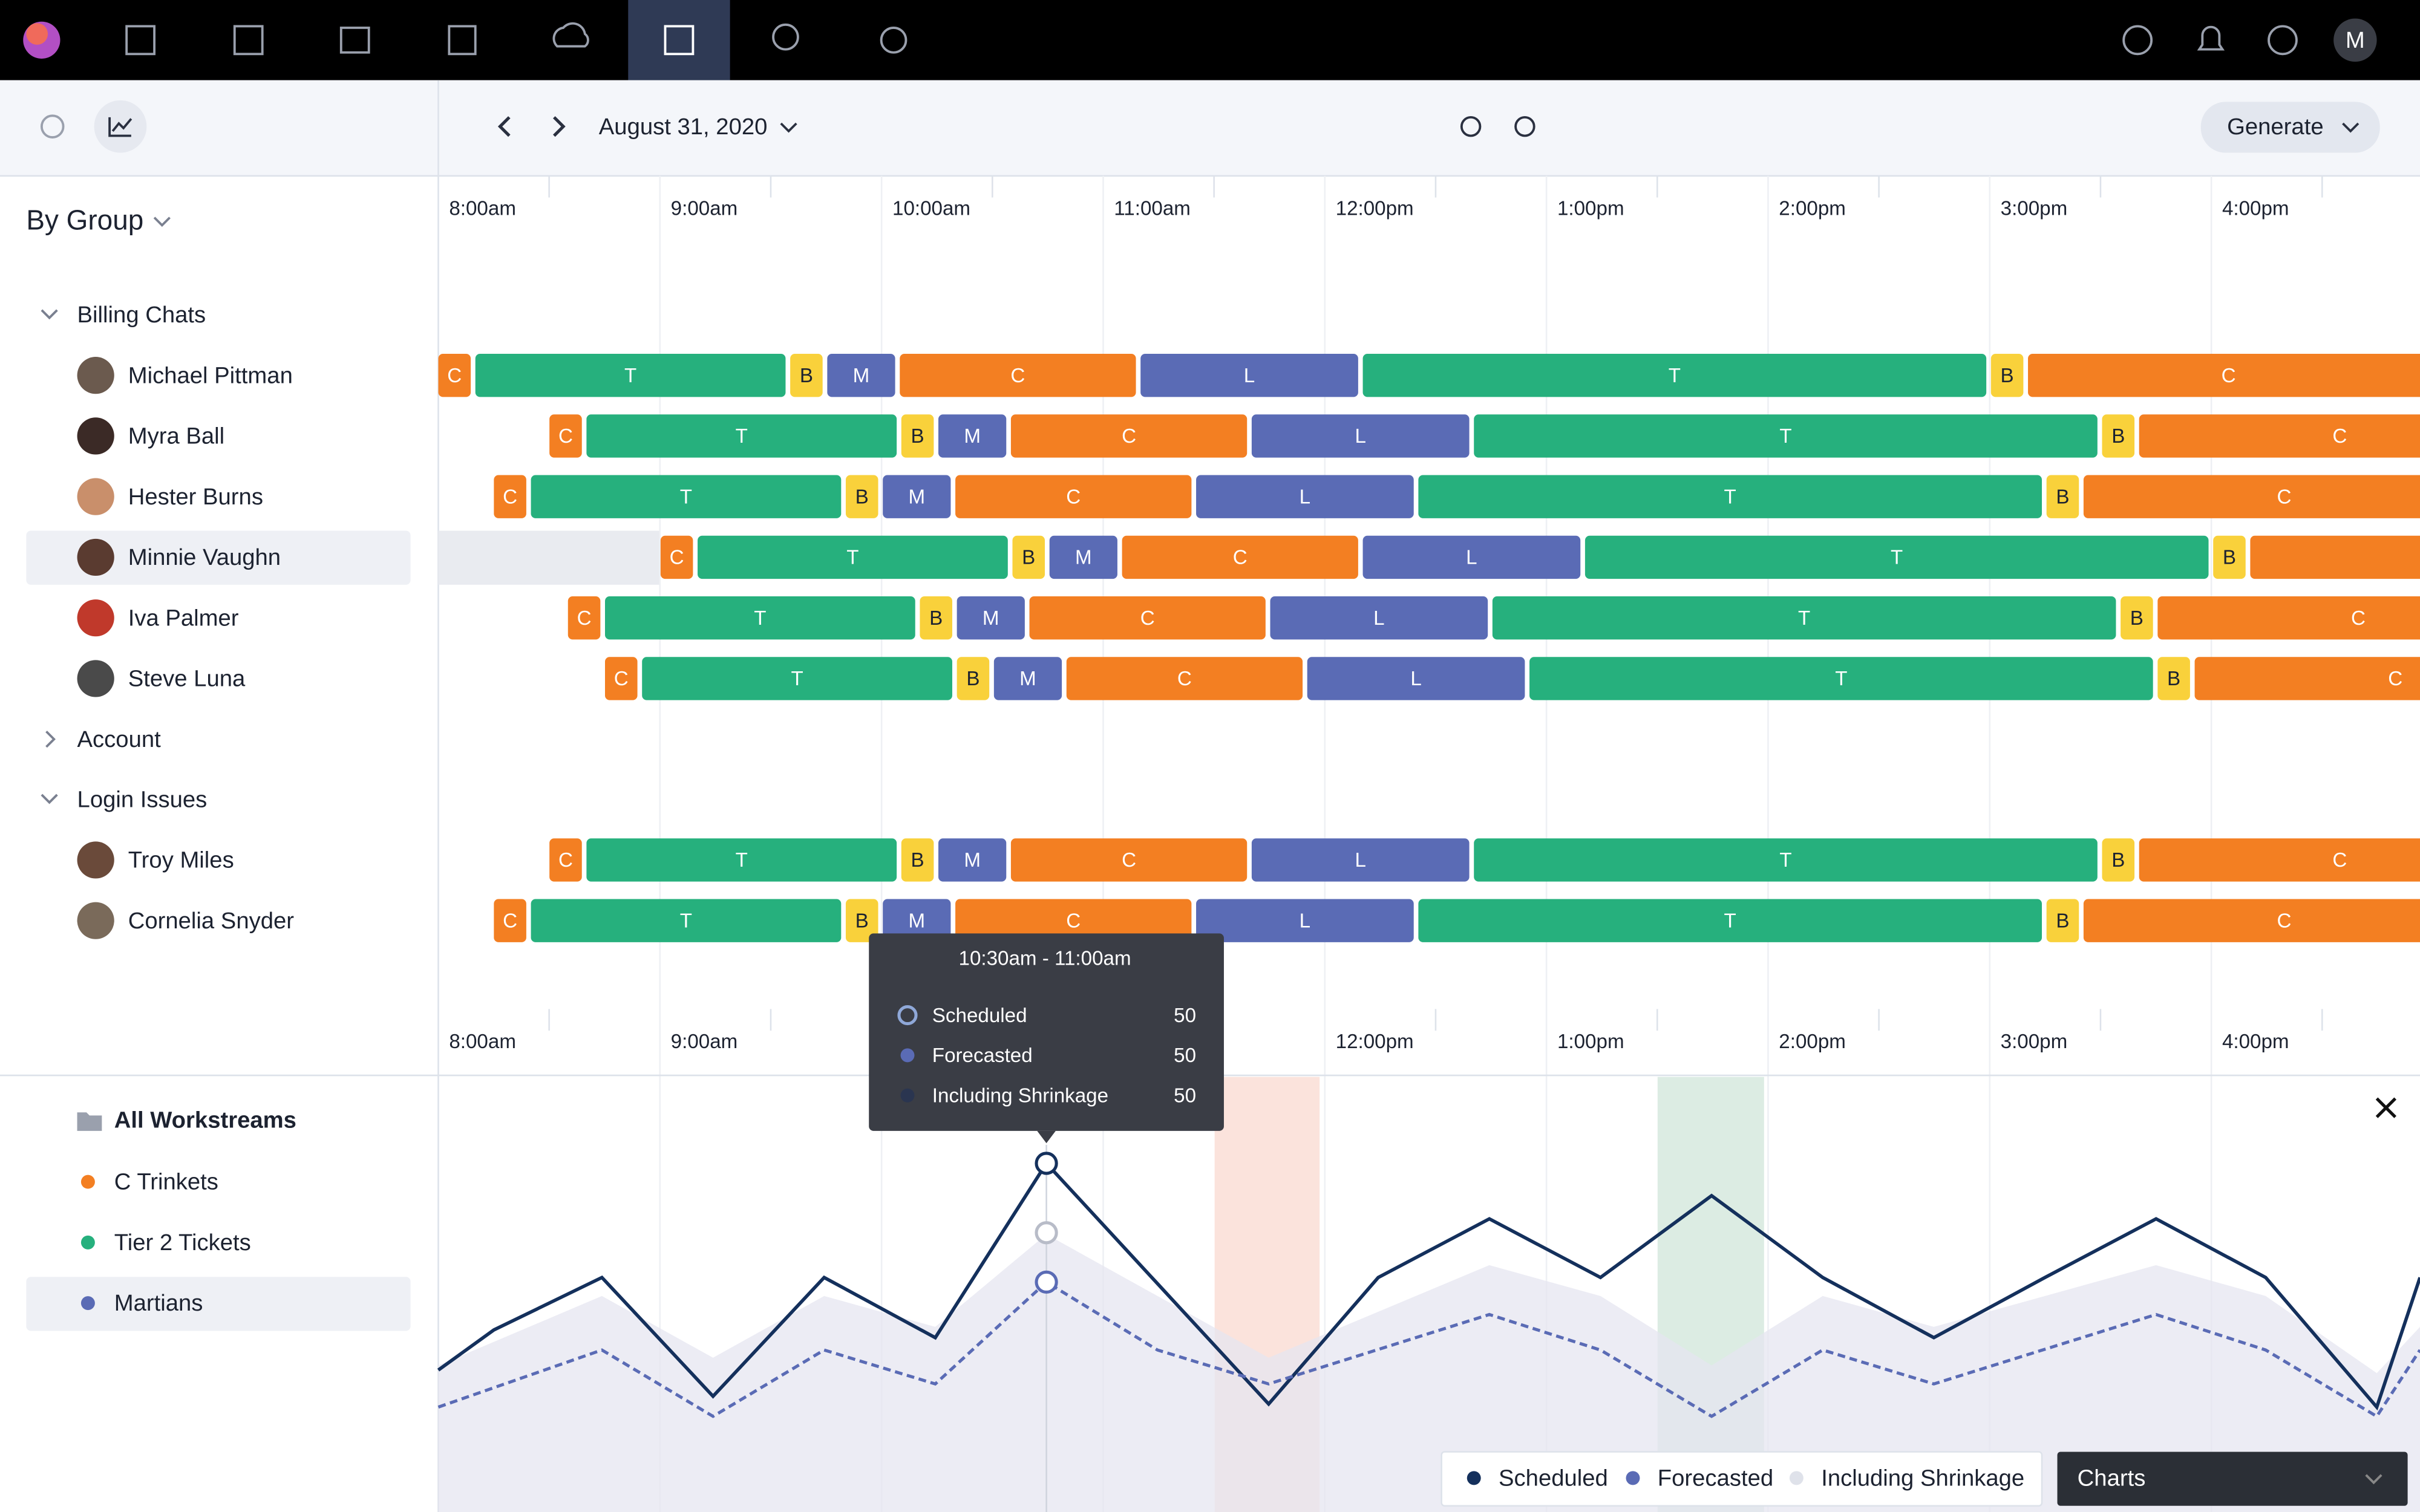 The image size is (2420, 1512). I want to click on next-day, so click(559, 126).